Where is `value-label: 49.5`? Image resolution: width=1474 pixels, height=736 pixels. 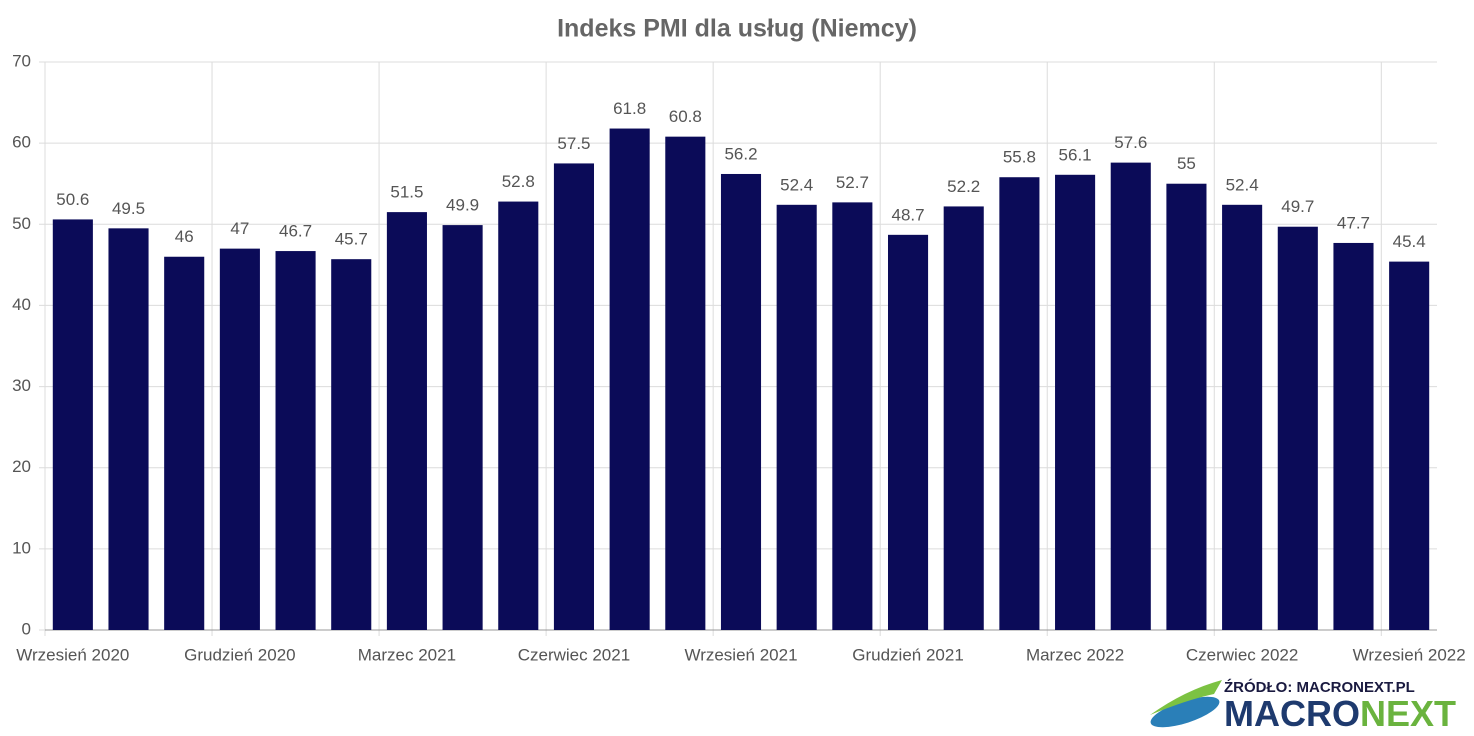
value-label: 49.5 is located at coordinates (128, 208).